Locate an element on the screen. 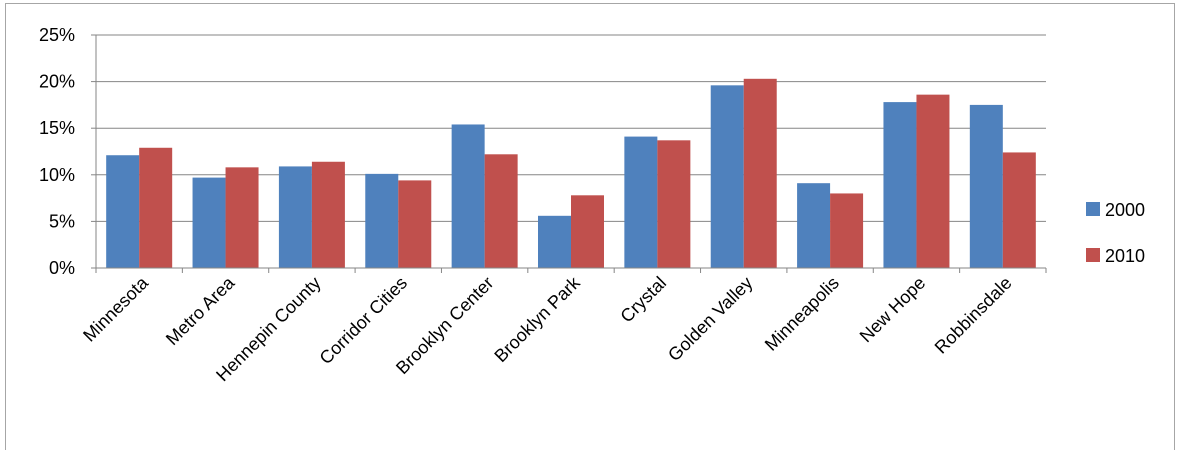 The width and height of the screenshot is (1178, 453). y-tick-label: 15% is located at coordinates (57, 128).